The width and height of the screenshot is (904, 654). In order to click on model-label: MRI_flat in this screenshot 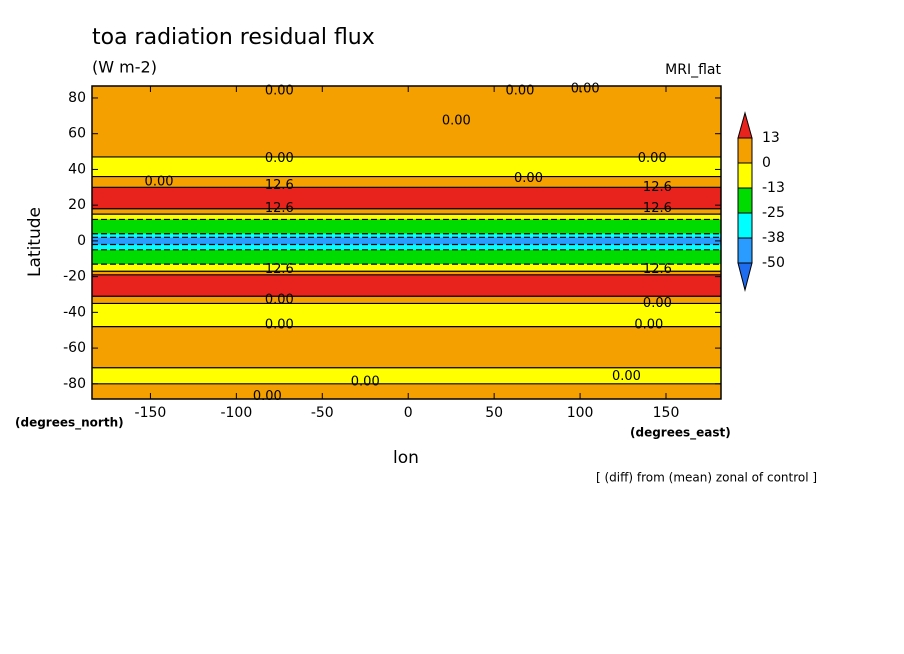, I will do `click(693, 70)`.